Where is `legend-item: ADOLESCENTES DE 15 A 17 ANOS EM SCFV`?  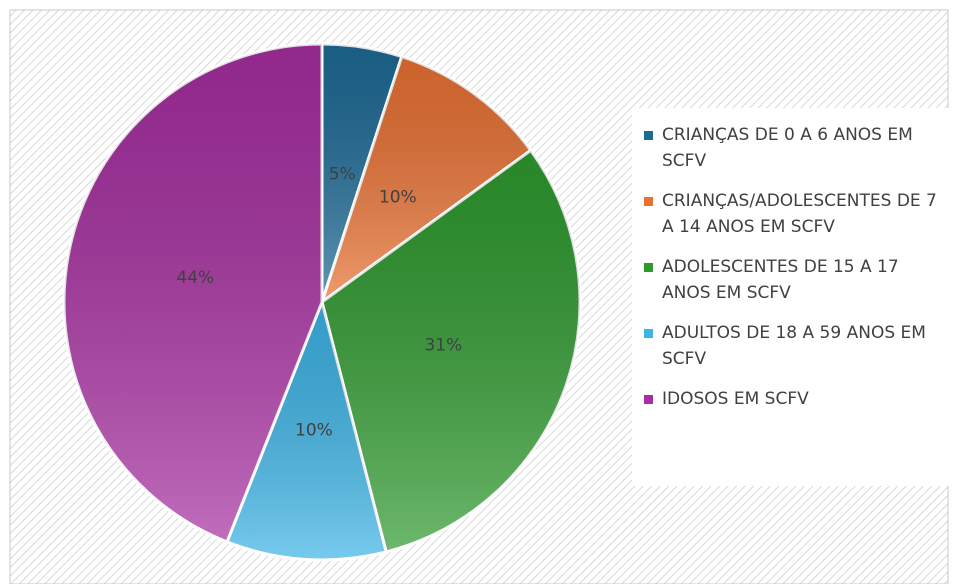
legend-item: ADOLESCENTES DE 15 A 17 ANOS EM SCFV is located at coordinates (788, 280).